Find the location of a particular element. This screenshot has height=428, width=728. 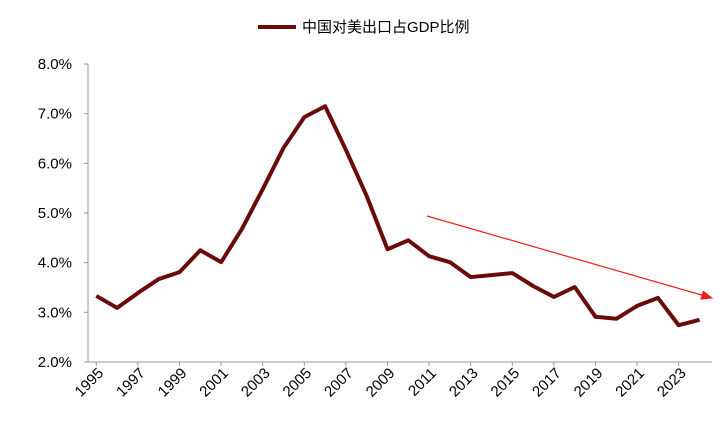

y-tick-label: 3.0% is located at coordinates (55, 312).